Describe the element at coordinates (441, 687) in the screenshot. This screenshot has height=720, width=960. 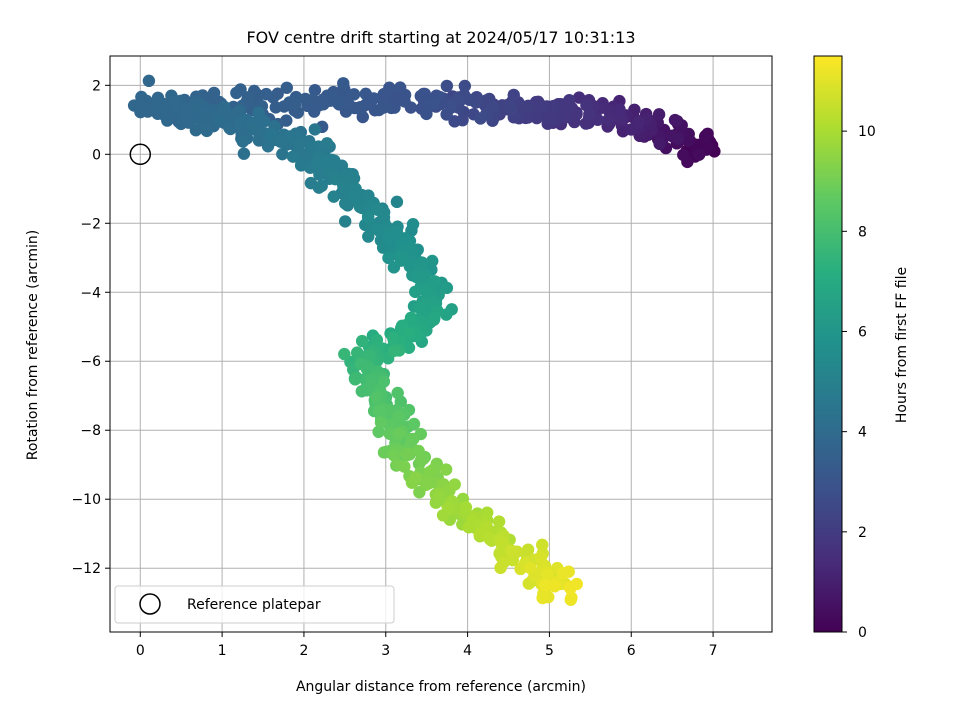
I see `x-axis-label: Angular distance from reference (arcmin)` at that location.